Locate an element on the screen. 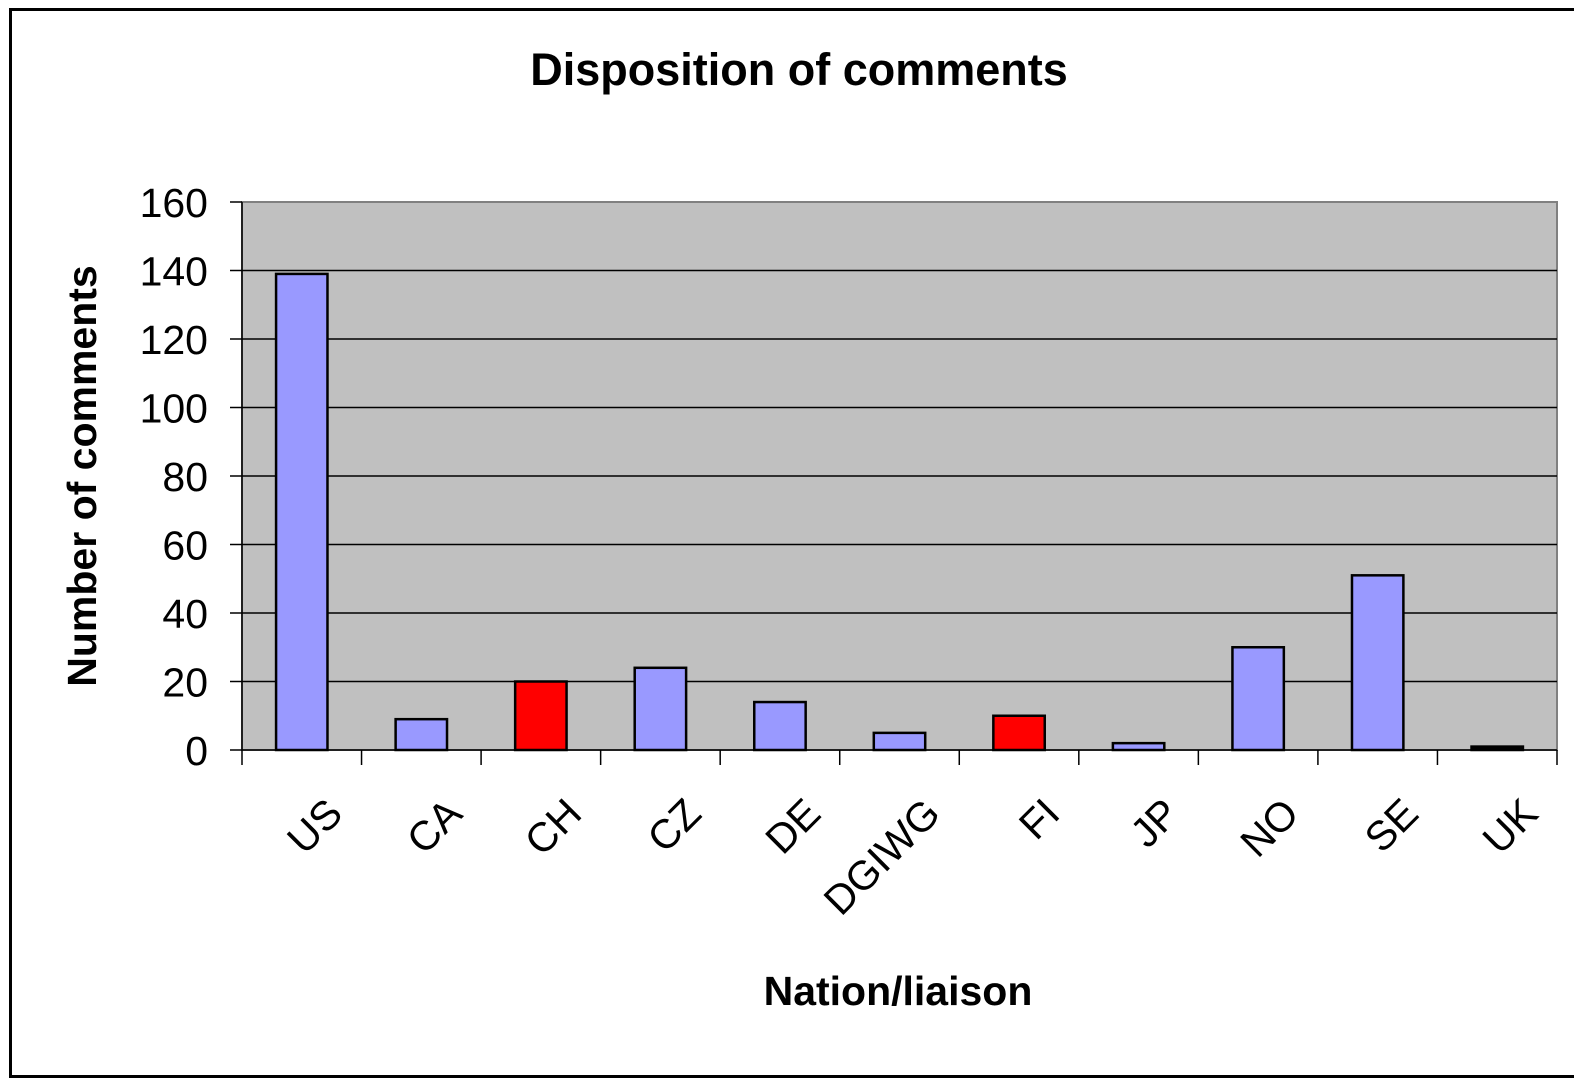  x-tick-label-uk: UK is located at coordinates (1510, 826).